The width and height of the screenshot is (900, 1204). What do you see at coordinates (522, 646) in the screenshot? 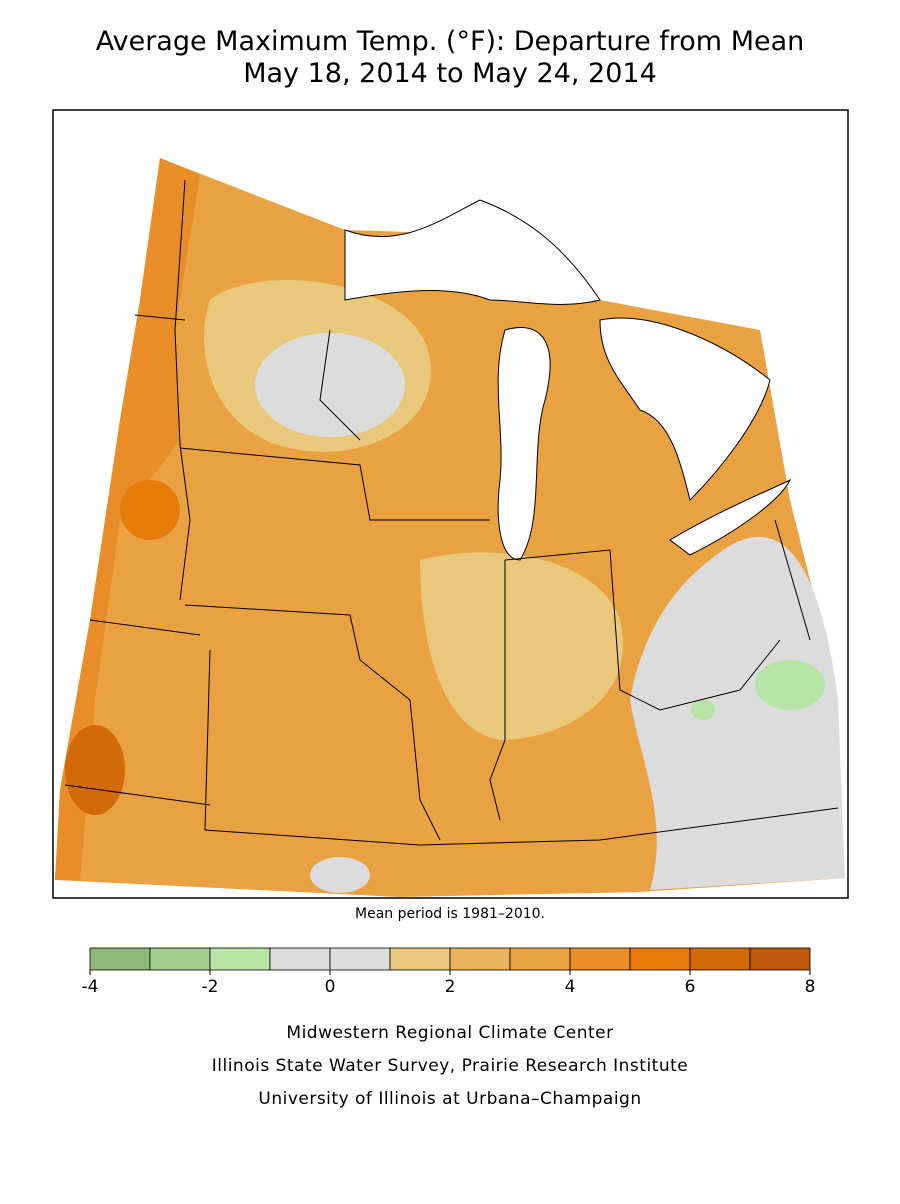
I see `field-mild` at bounding box center [522, 646].